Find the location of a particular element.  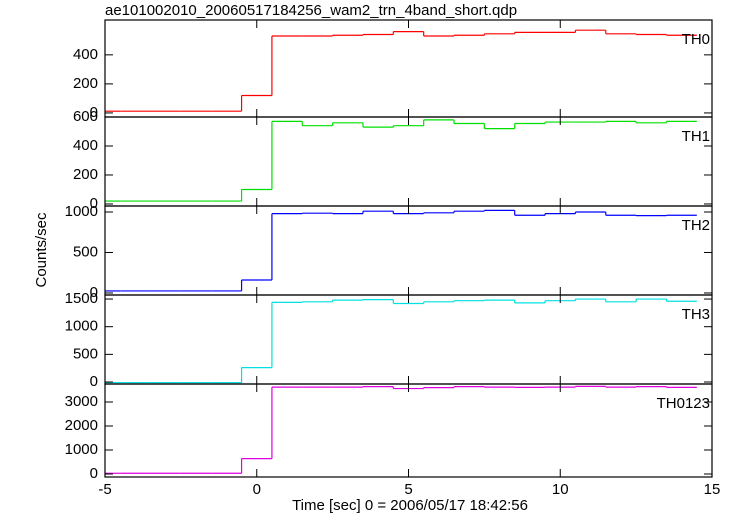

y-tick-label: 2000 is located at coordinates (81, 425).